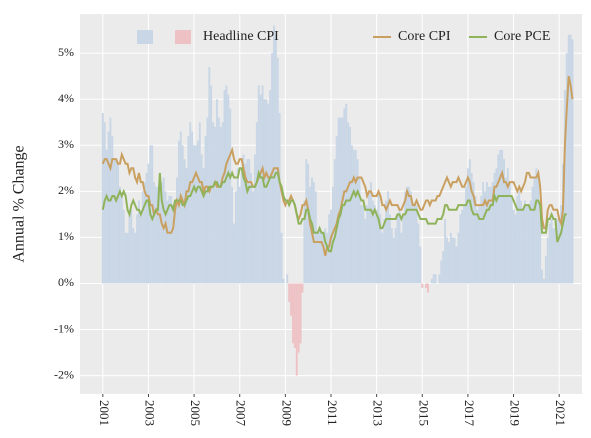  What do you see at coordinates (343, 36) in the screenshot?
I see `legend: Headline CPI Core CPI Core PCE` at bounding box center [343, 36].